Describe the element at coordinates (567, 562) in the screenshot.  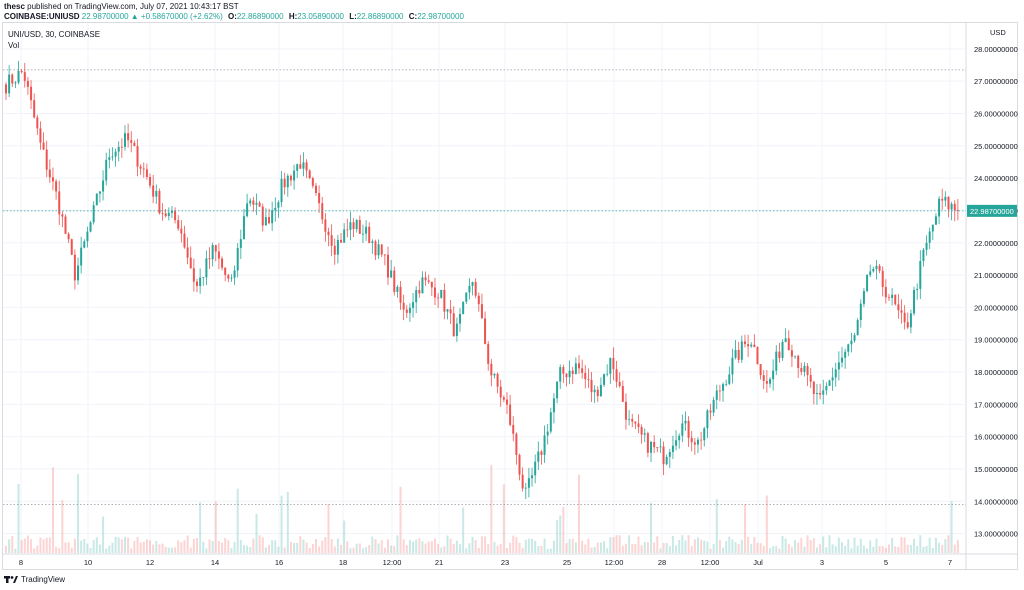
I see `x-tick-label: 25` at that location.